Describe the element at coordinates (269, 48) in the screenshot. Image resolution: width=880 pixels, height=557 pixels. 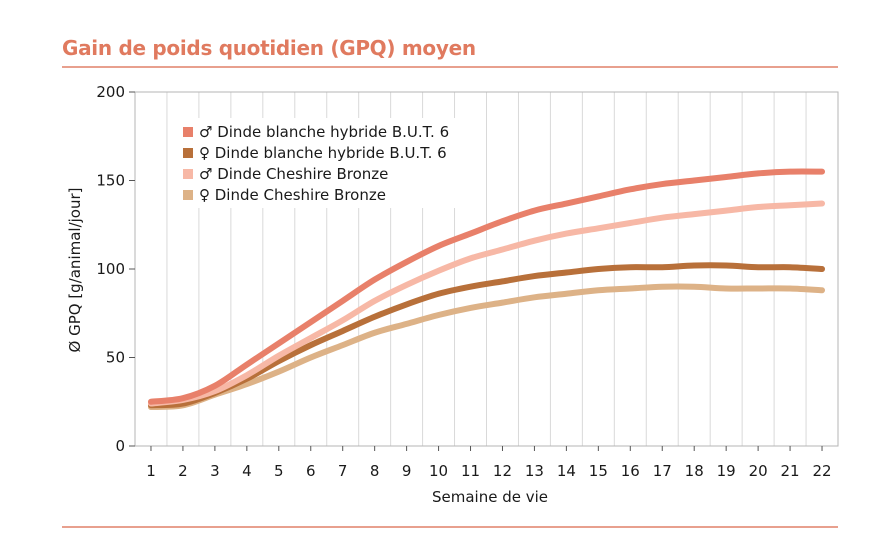
I see `chart-title: Gain de poids quotidien (GPQ) moyen` at that location.